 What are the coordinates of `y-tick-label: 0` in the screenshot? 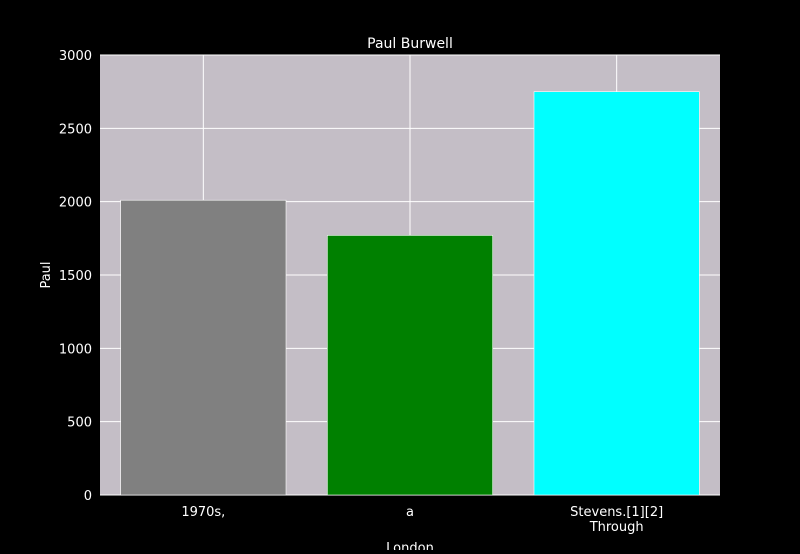 It's located at (88, 496).